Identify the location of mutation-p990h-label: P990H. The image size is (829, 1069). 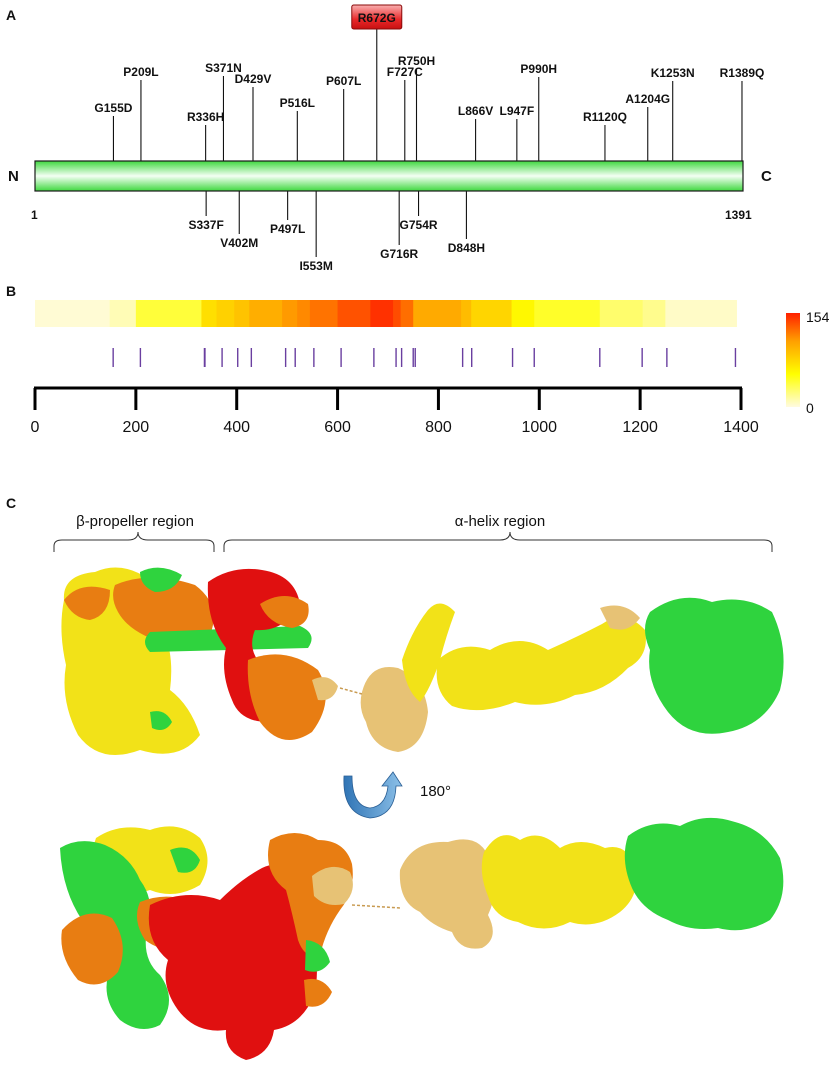
(538, 69).